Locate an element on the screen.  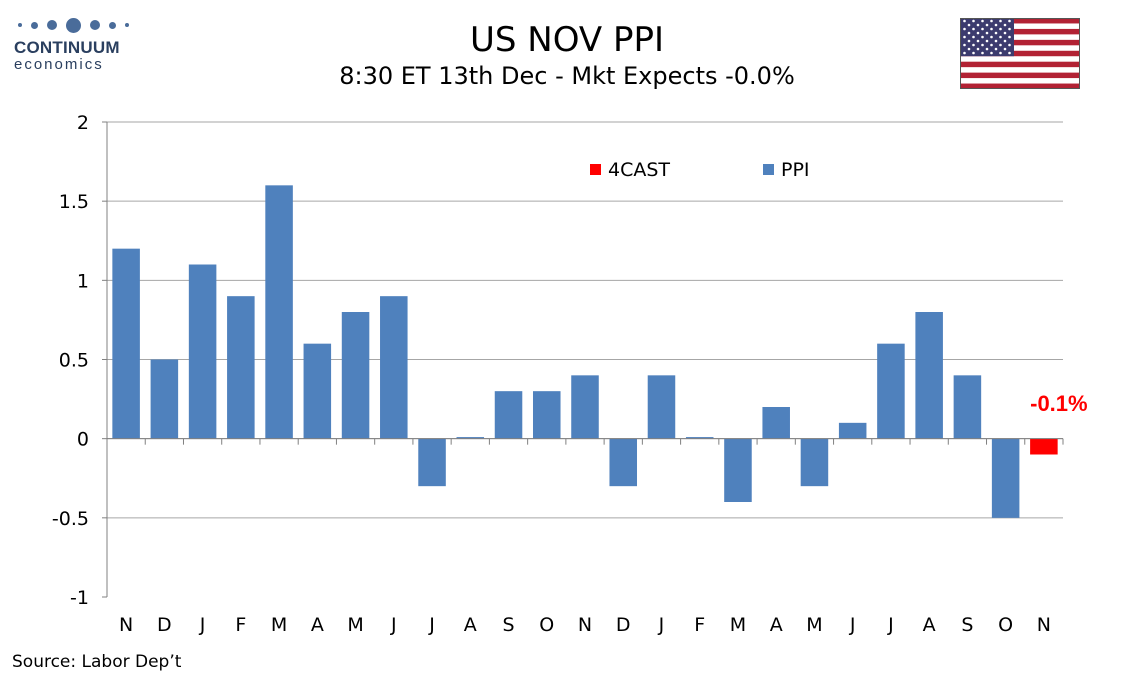
logo-name: CONTINUUM is located at coordinates (67, 47).